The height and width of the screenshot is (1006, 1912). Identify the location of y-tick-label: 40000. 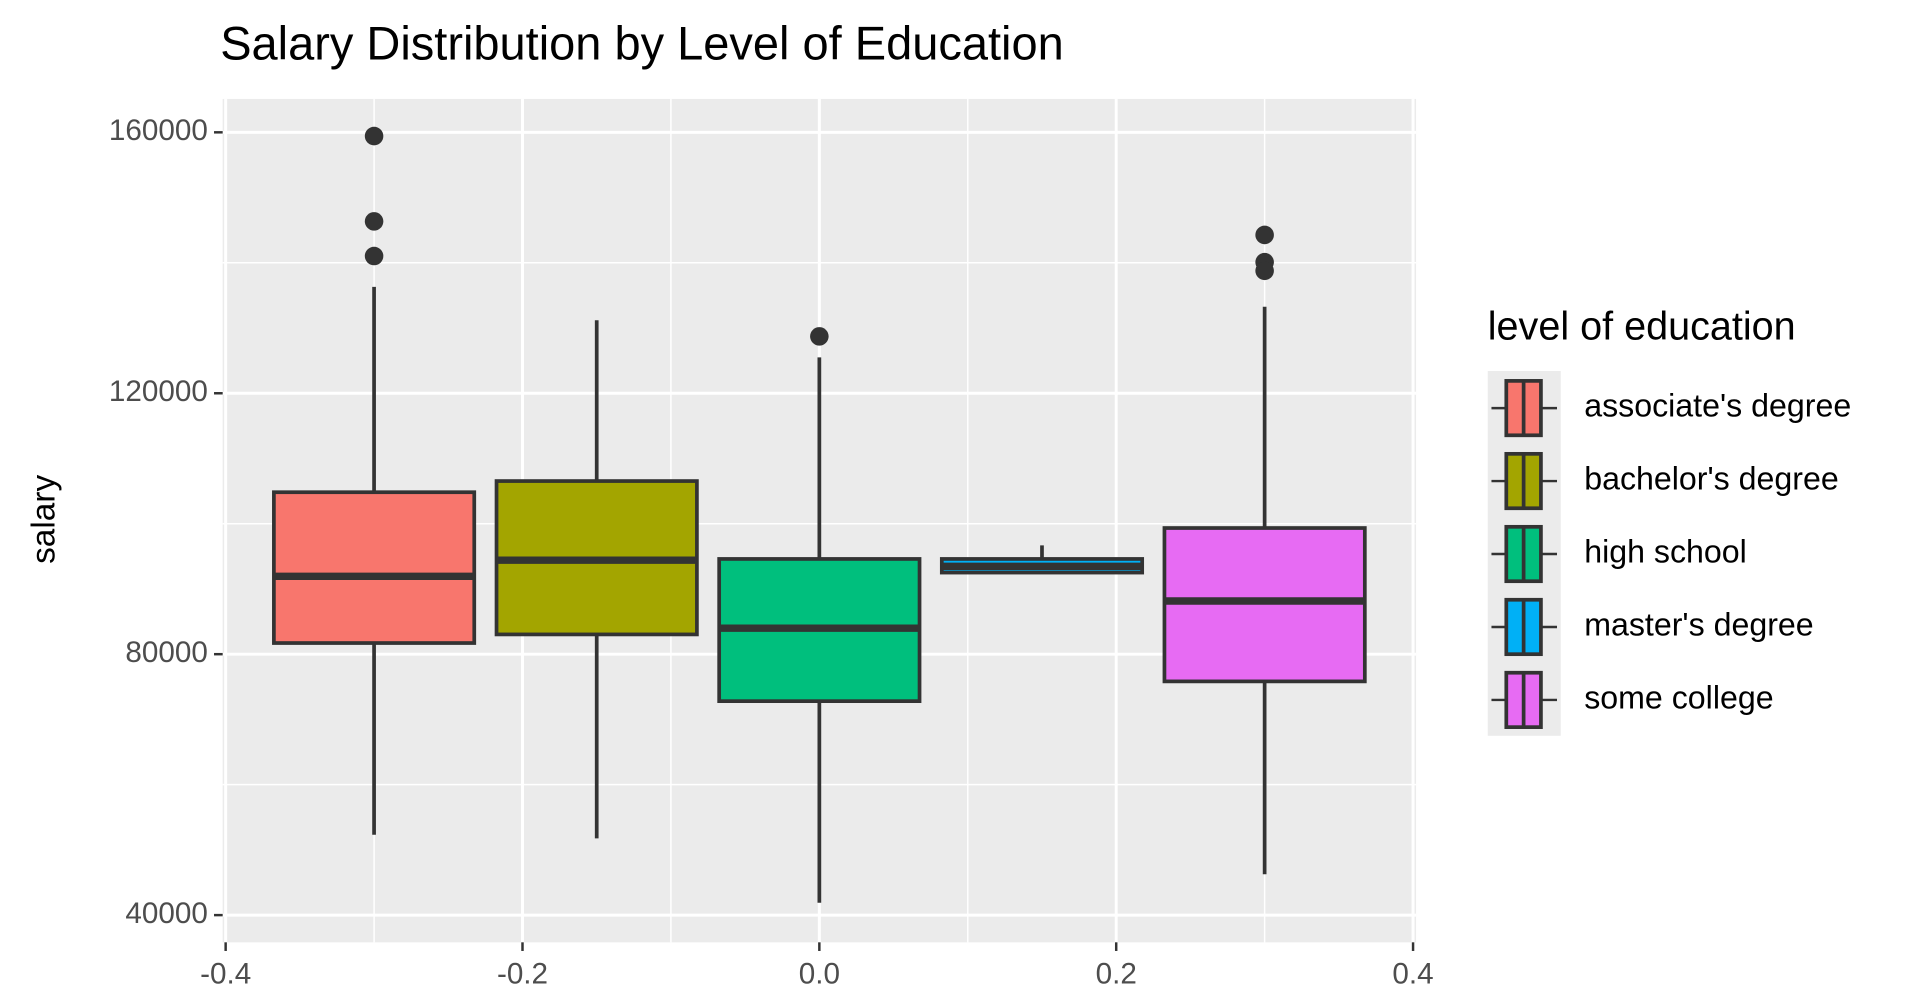
(166, 913).